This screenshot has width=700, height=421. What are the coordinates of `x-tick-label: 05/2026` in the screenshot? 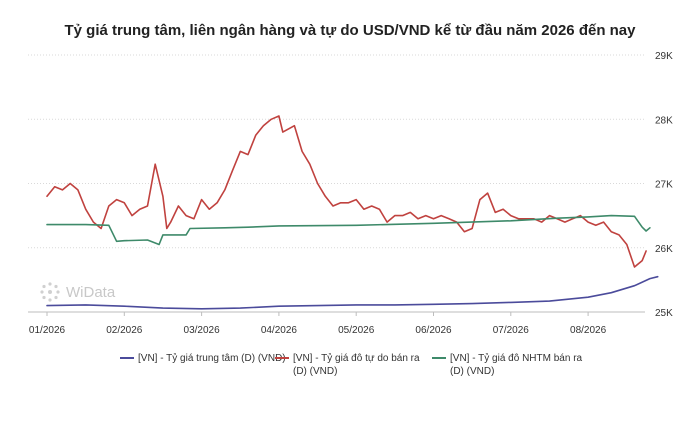 It's located at (356, 330).